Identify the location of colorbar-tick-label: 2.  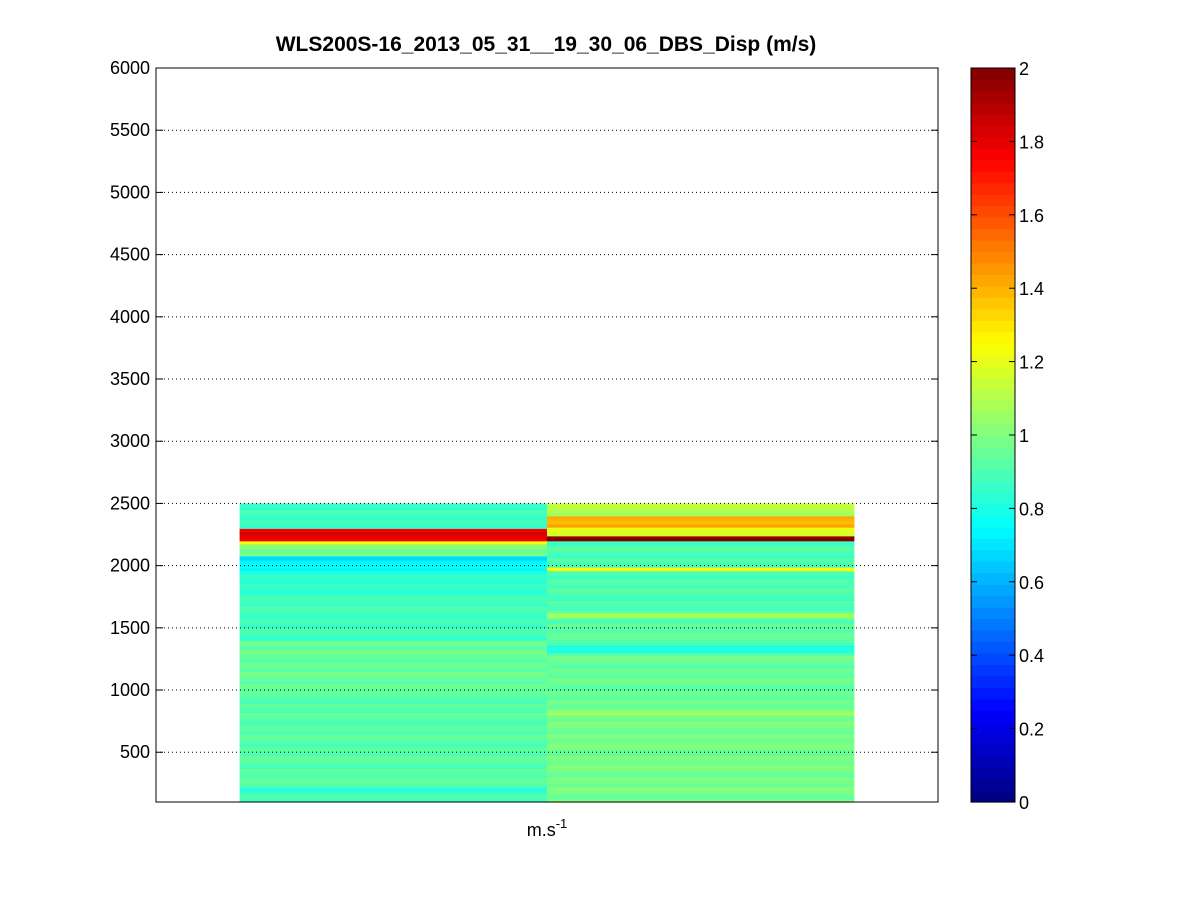
(1024, 69).